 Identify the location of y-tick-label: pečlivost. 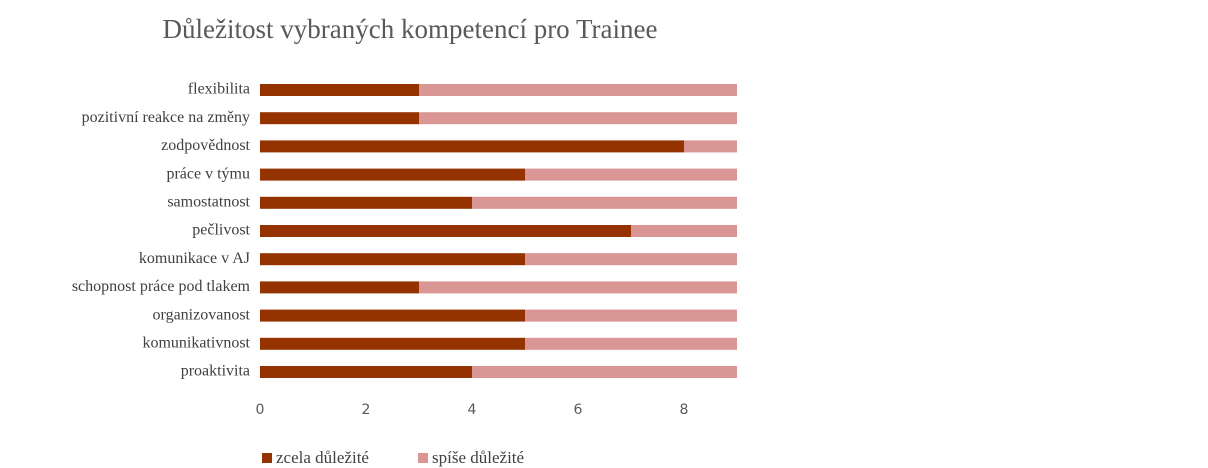
(221, 230).